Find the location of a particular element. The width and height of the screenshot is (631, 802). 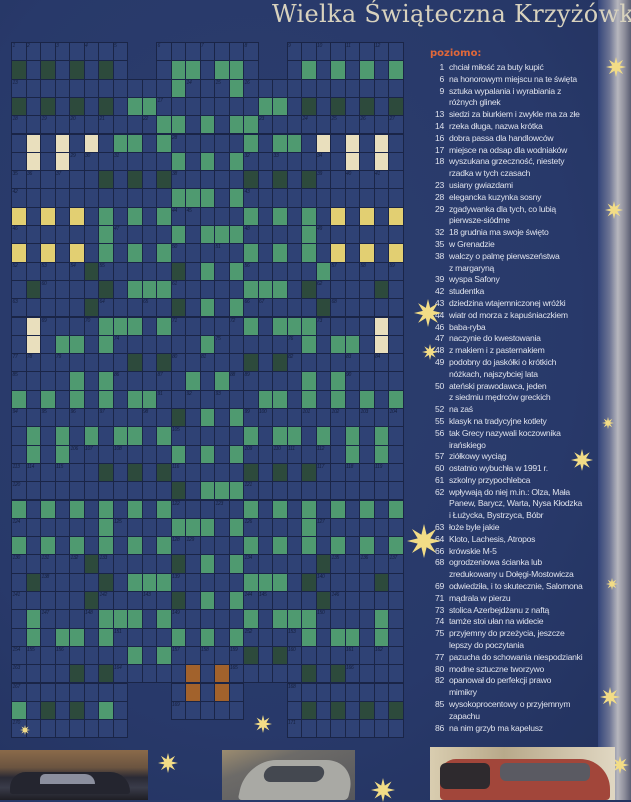

clue-number: 75 is located at coordinates (439, 633).